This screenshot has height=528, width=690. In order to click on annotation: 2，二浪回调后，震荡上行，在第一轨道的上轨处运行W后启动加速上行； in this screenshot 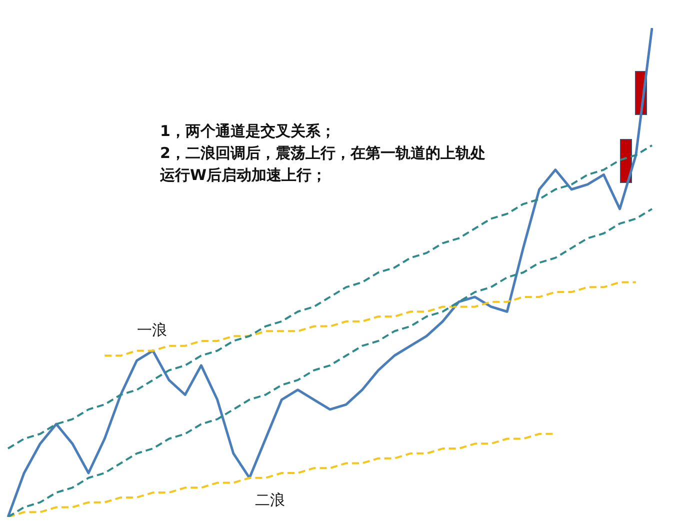, I will do `click(323, 164)`.